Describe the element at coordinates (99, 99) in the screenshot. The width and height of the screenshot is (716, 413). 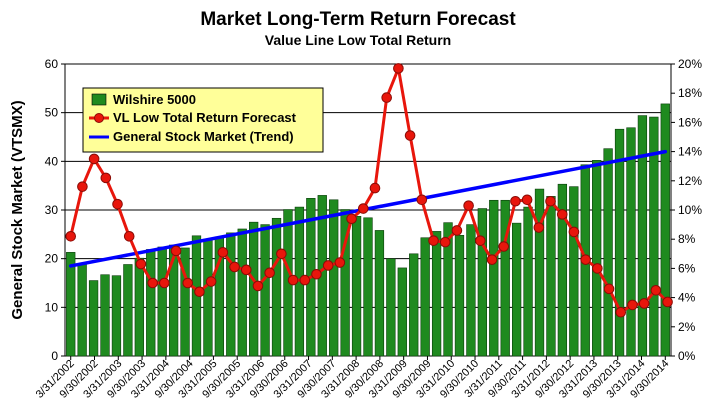
I see `legend-swatch-wilshire` at that location.